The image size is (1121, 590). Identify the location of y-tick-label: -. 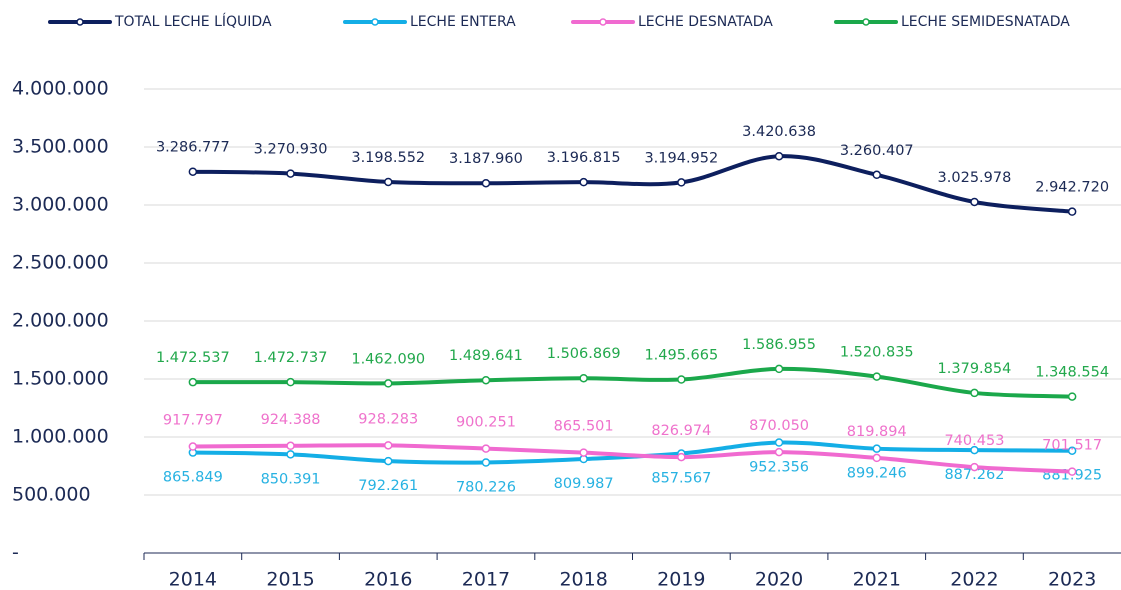
(15, 553).